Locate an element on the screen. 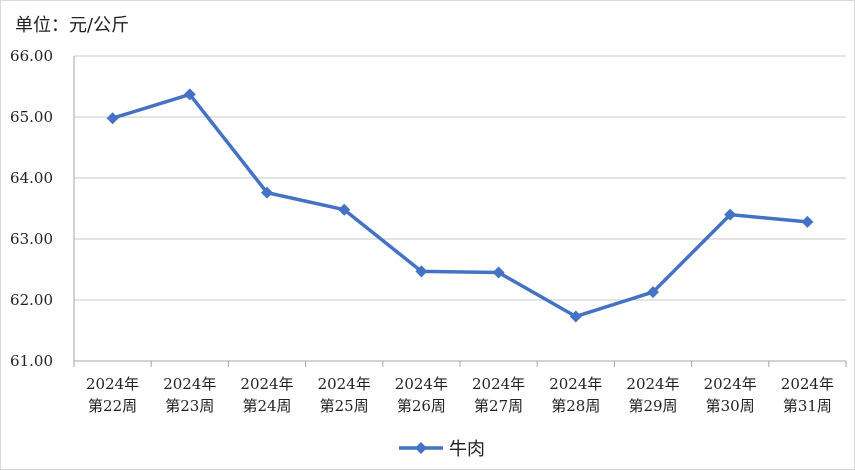  x-tick-label: 第27周 is located at coordinates (498, 406).